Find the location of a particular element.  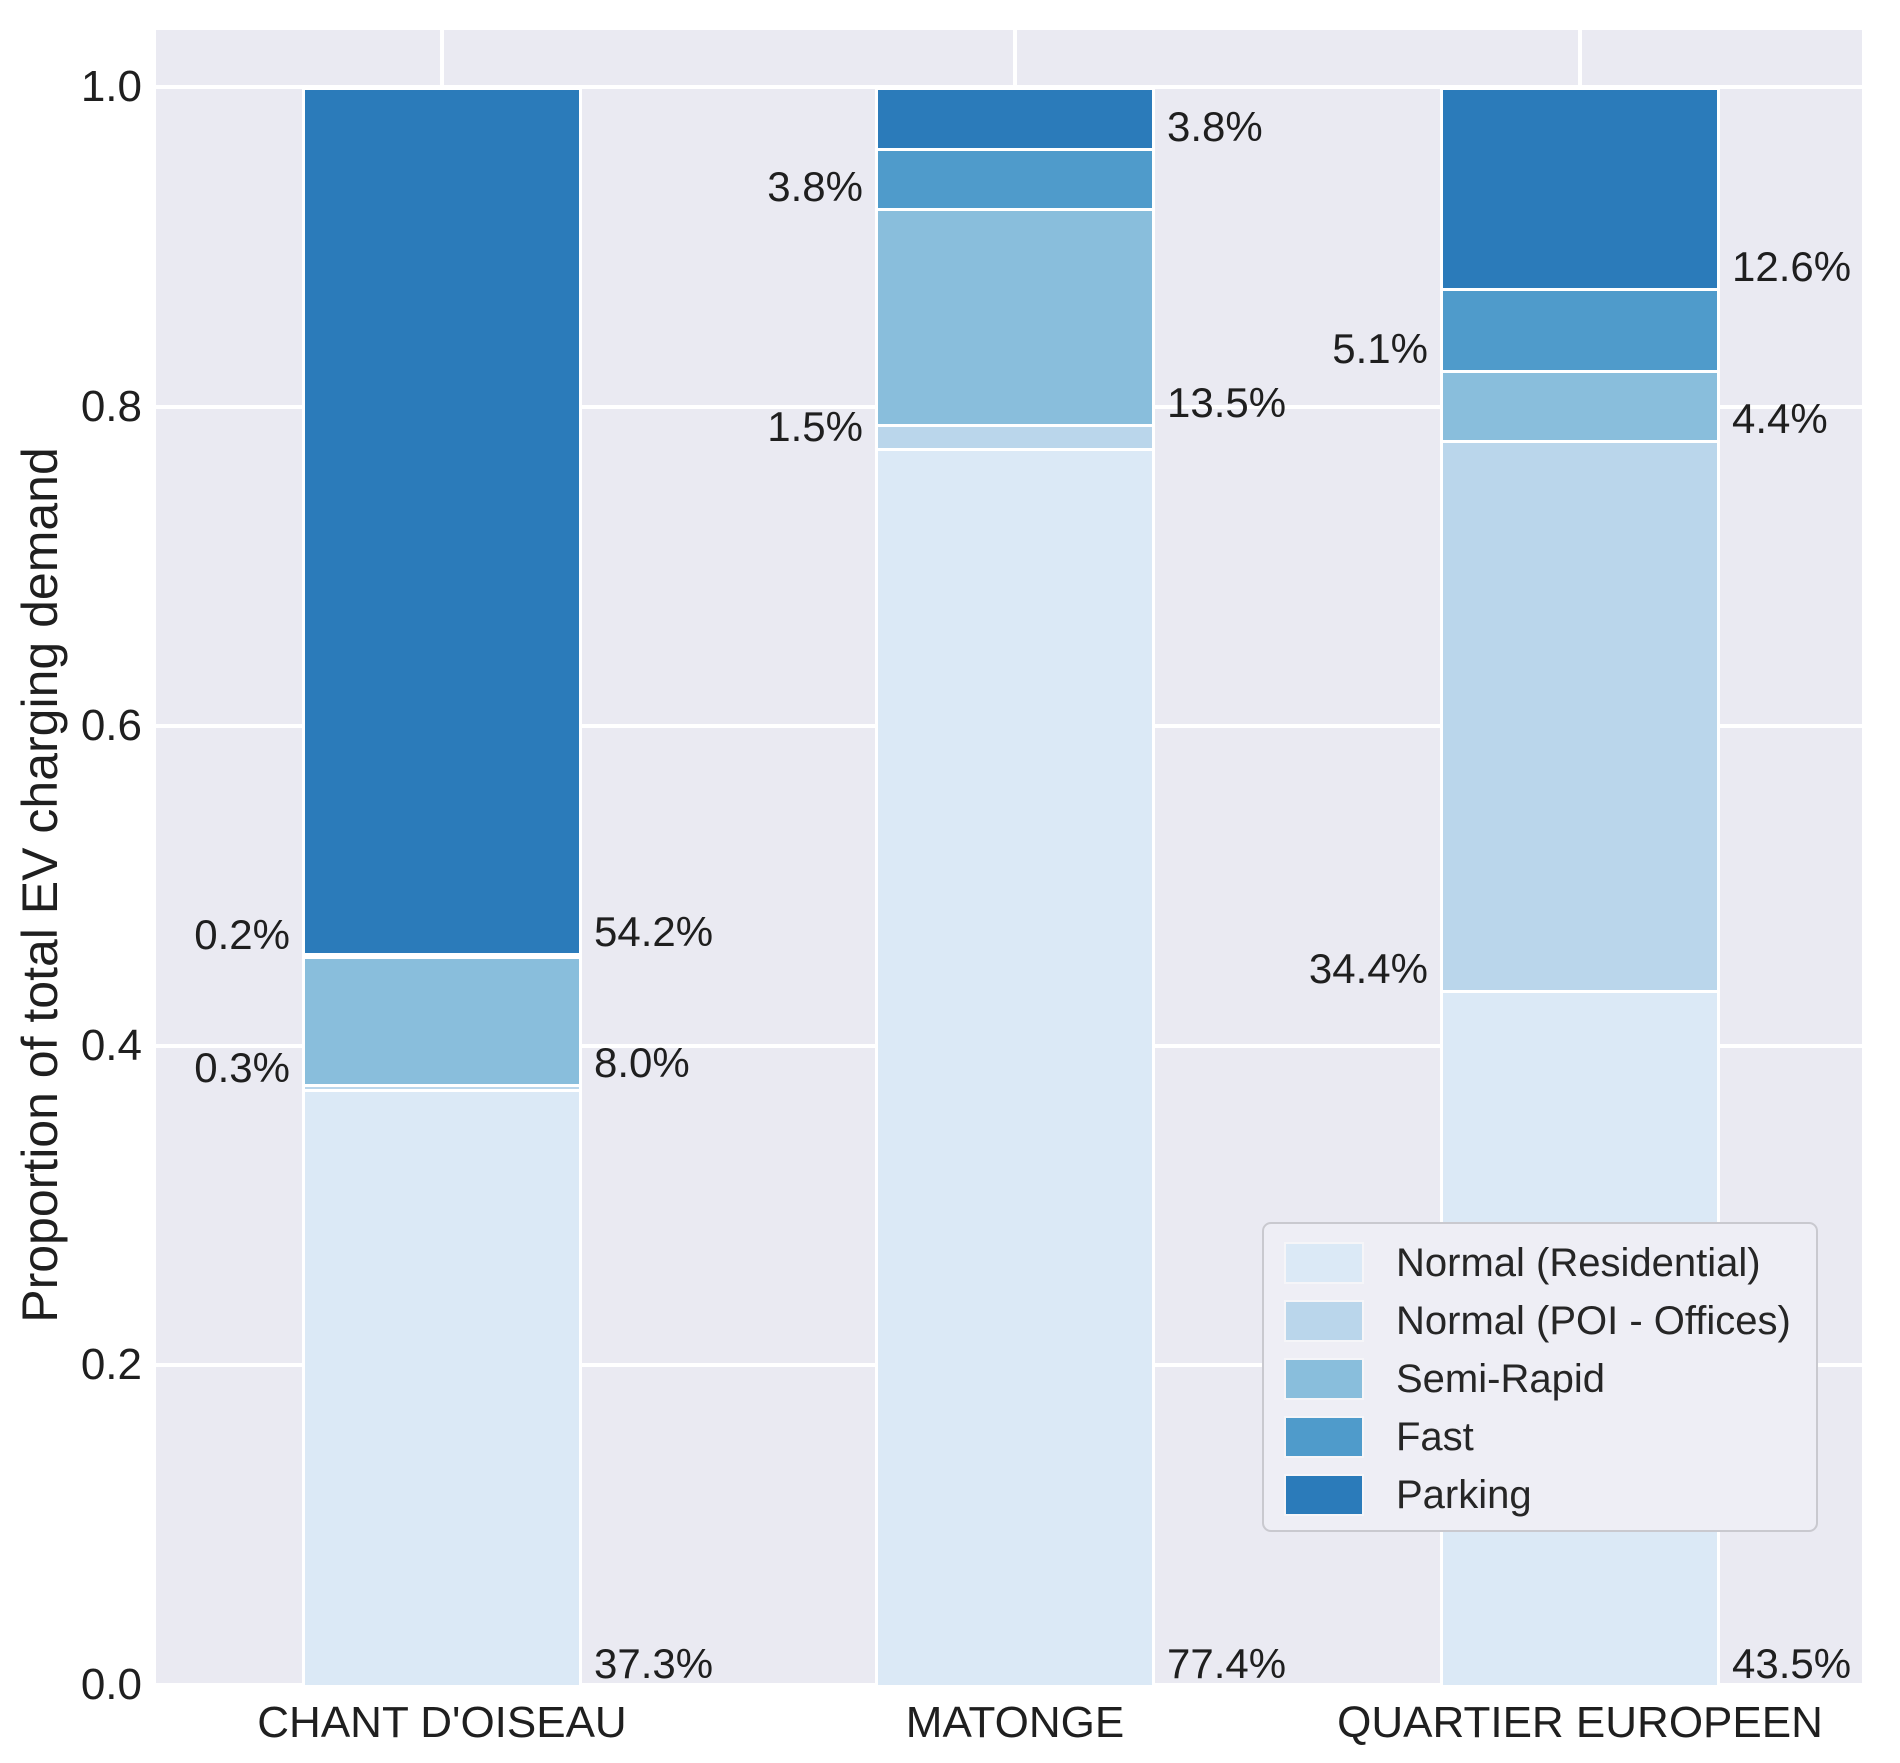

legend-swatch-normal-residential is located at coordinates (1324, 1263).